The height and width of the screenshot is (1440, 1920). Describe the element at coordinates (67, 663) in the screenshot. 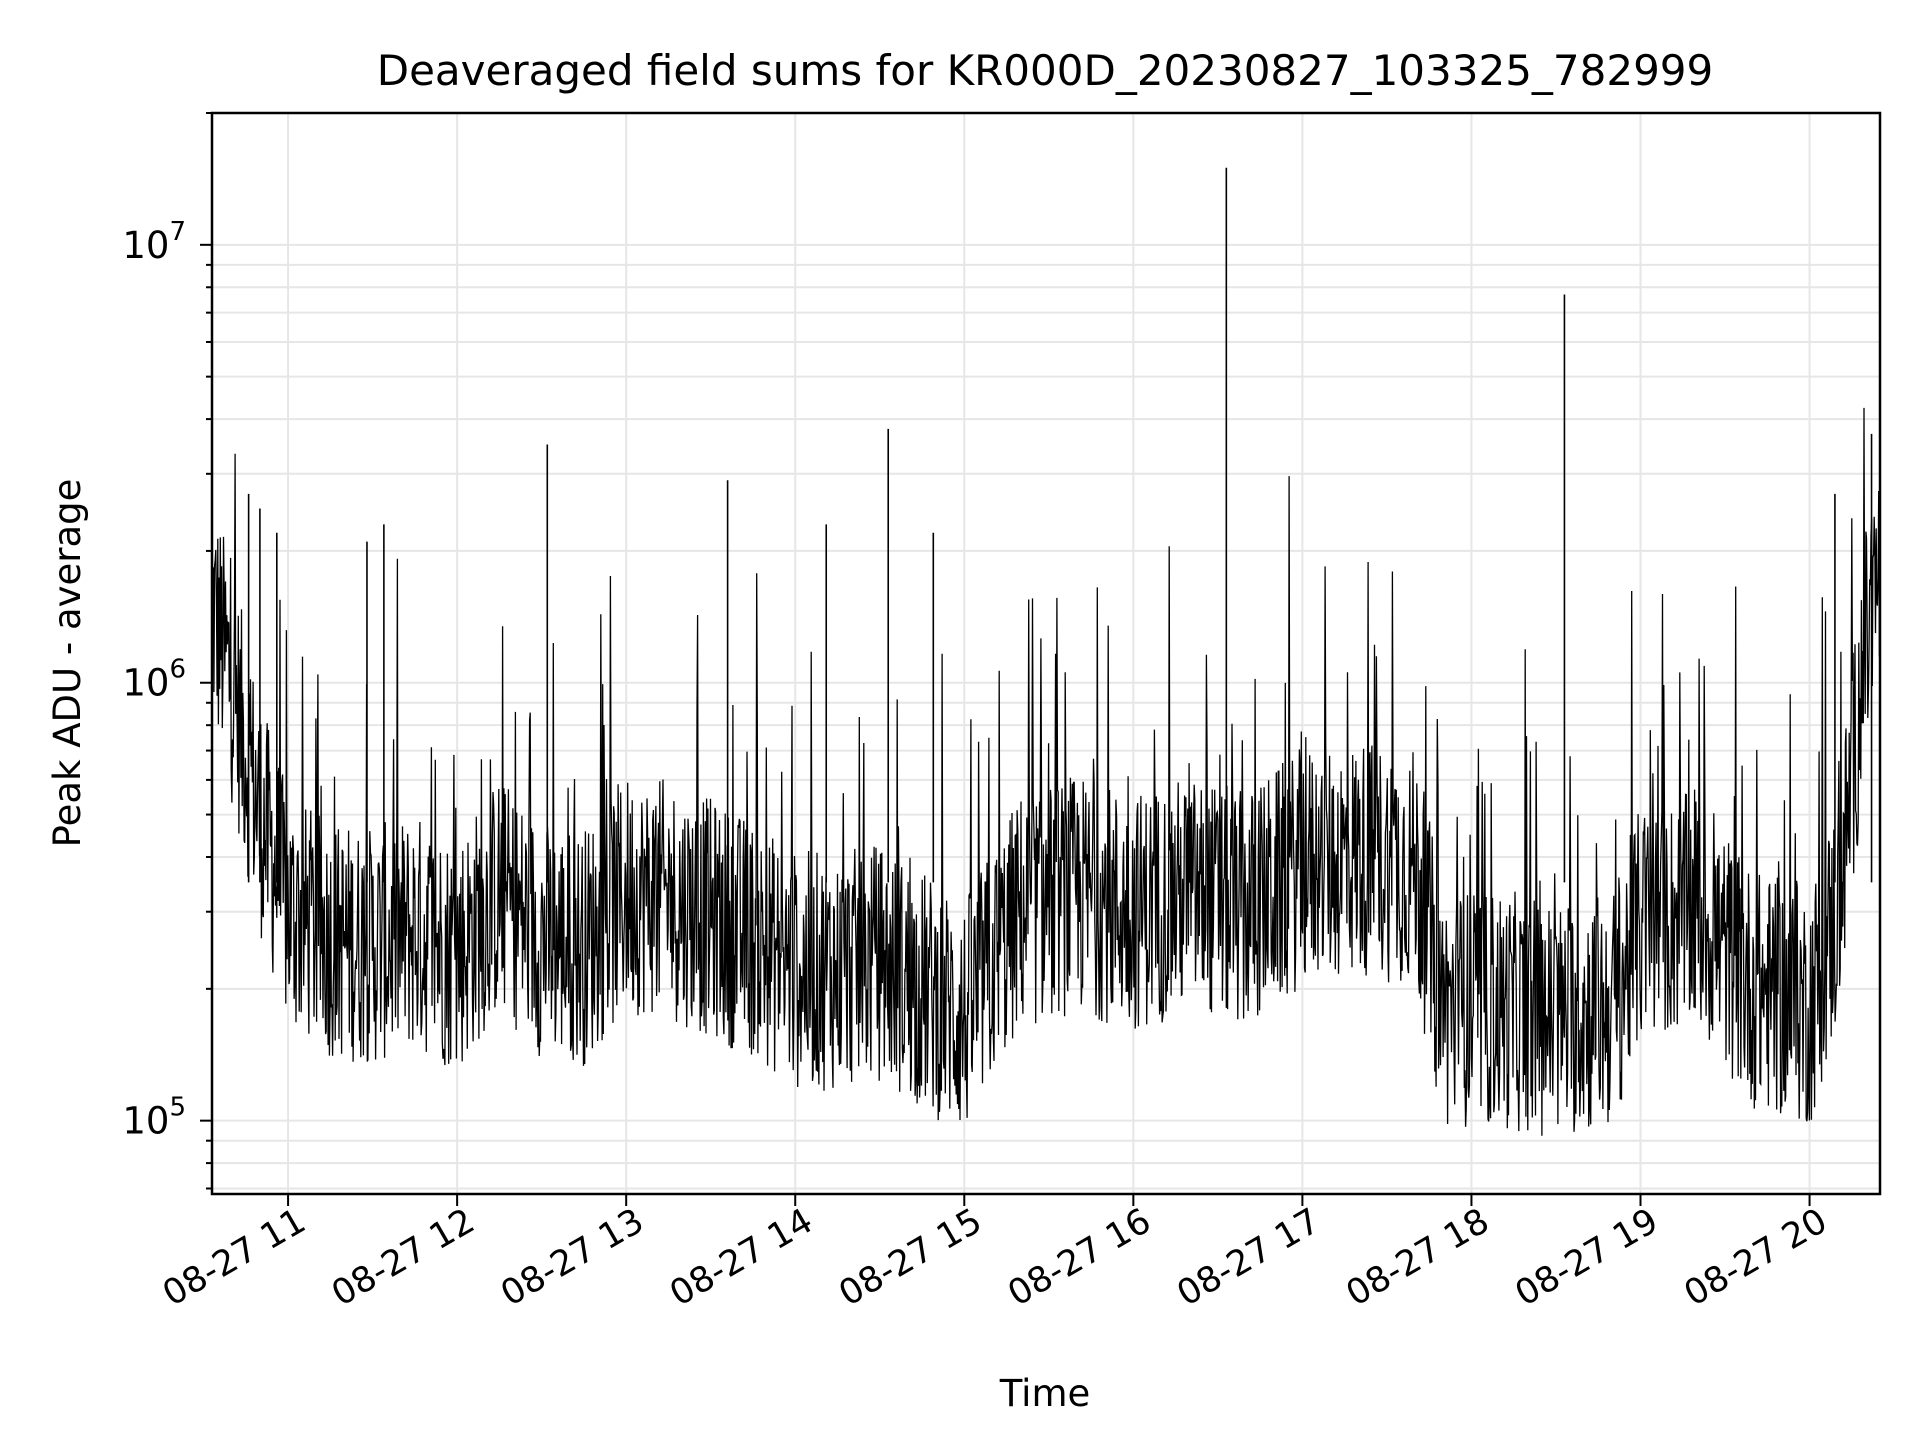

I see `y-axis-label: Peak ADU - average` at that location.